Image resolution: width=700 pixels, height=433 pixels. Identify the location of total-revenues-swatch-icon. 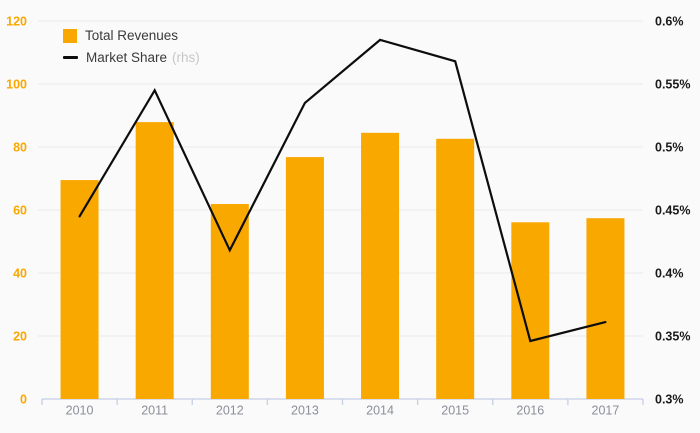
(70, 35).